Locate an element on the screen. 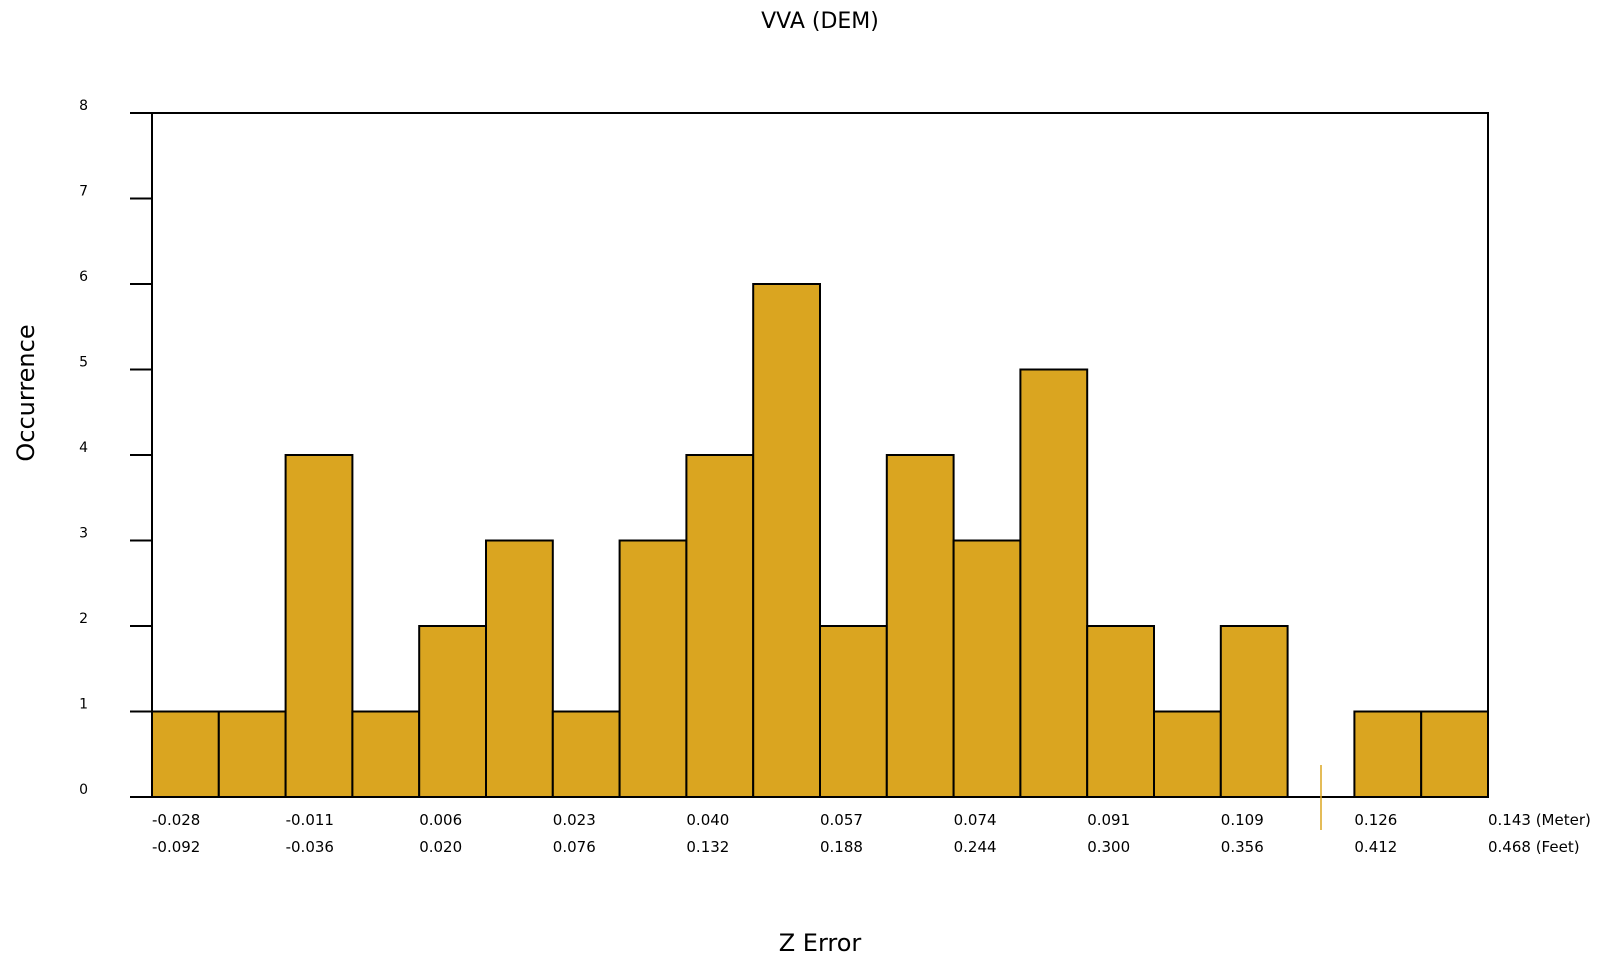 This screenshot has height=955, width=1604. y-tick-label: 4 is located at coordinates (83, 448).